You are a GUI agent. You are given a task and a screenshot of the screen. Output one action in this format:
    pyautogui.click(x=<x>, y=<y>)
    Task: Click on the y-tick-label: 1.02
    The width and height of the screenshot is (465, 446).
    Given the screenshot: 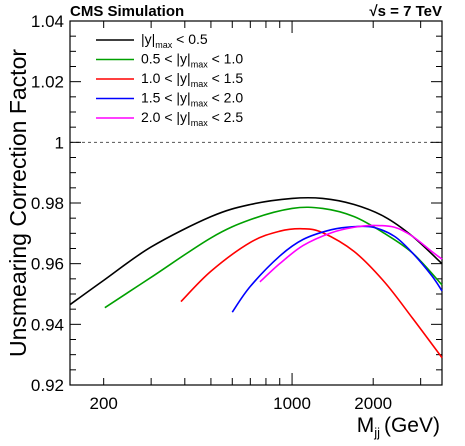 What is the action you would take?
    pyautogui.click(x=47, y=82)
    